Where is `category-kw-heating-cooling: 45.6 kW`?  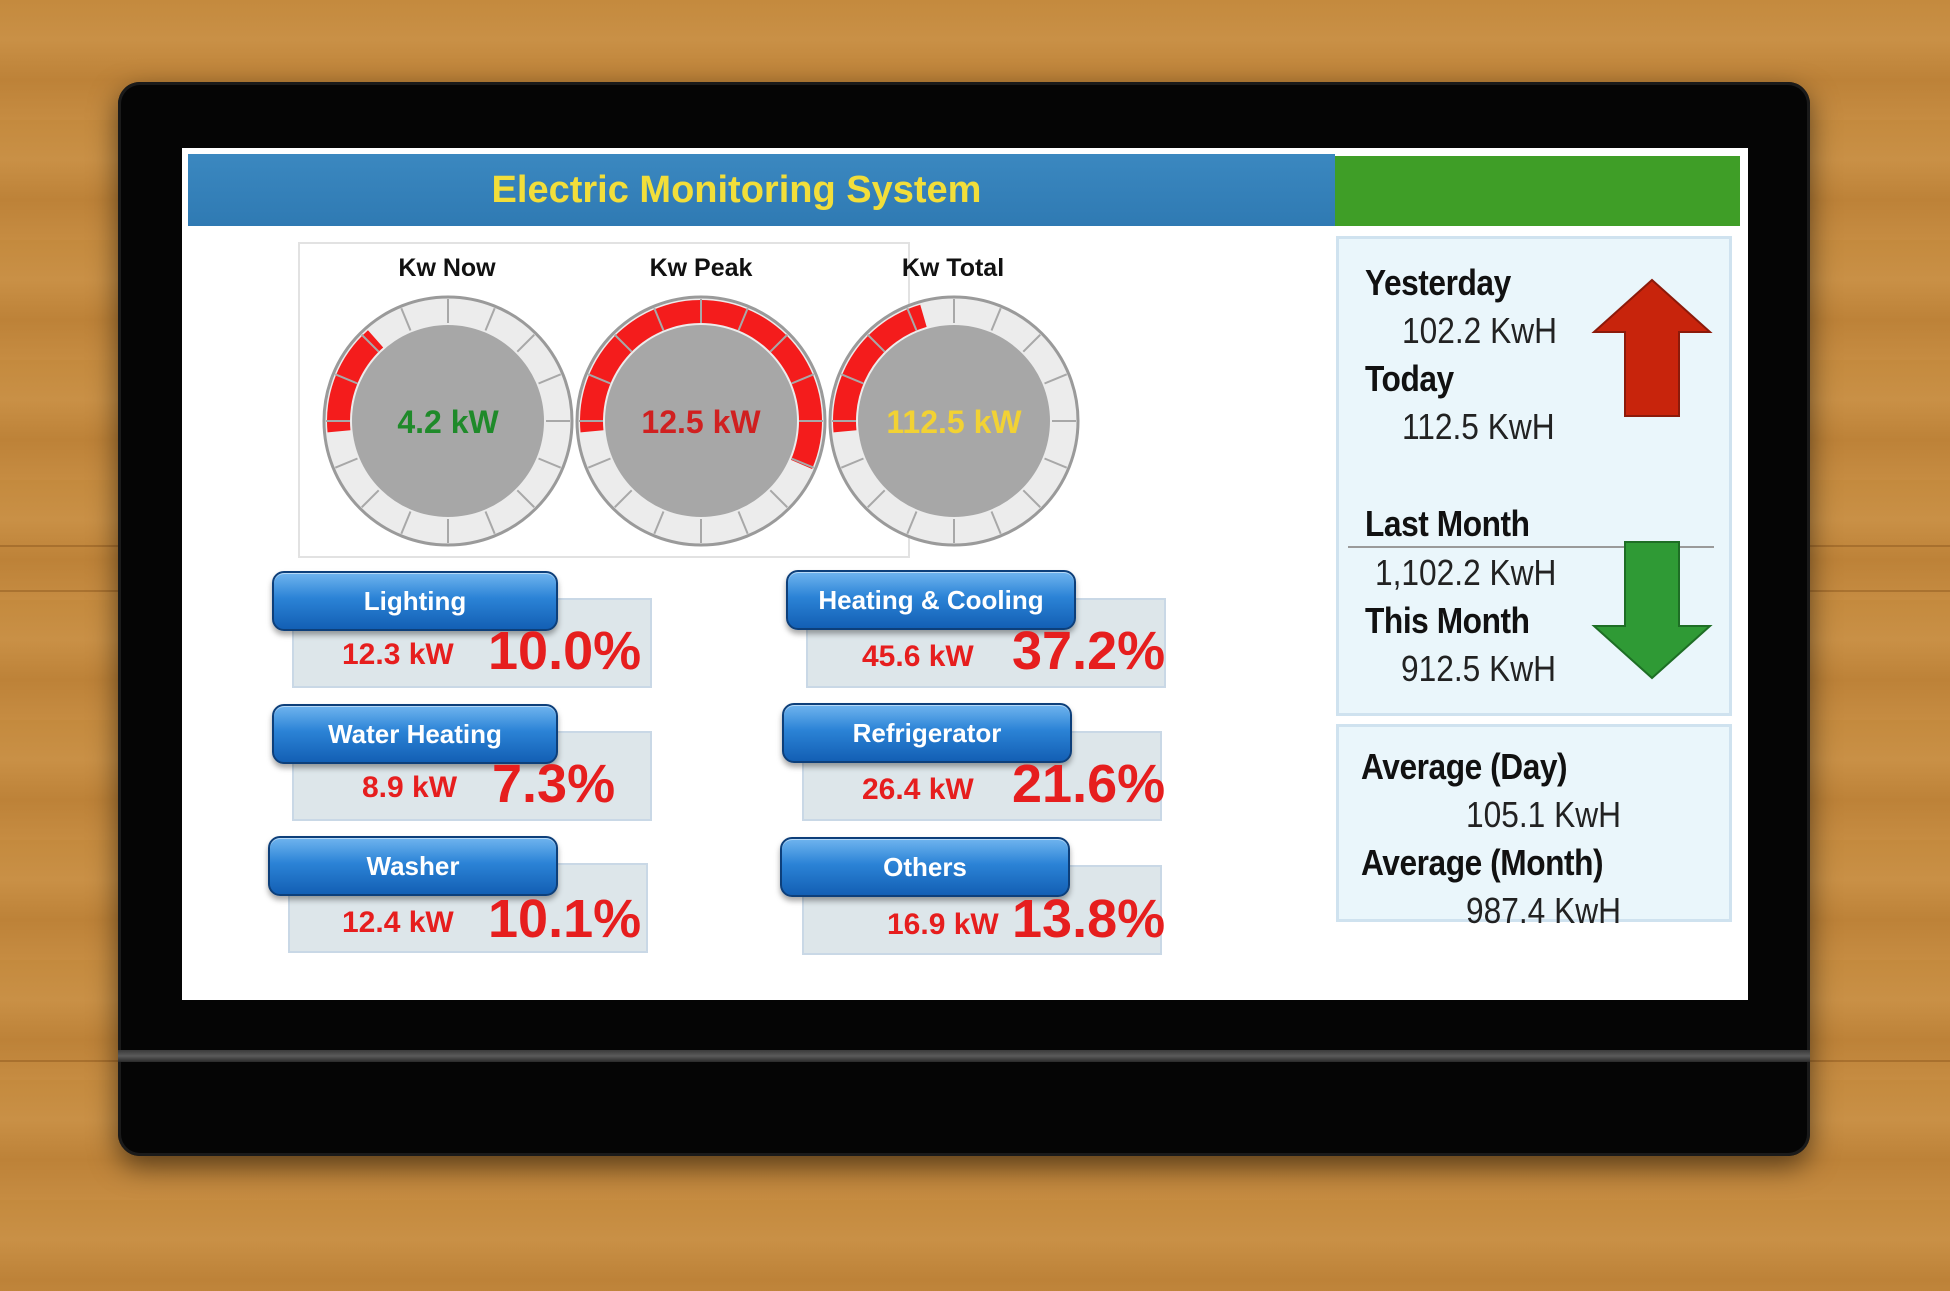 category-kw-heating-cooling: 45.6 kW is located at coordinates (918, 656).